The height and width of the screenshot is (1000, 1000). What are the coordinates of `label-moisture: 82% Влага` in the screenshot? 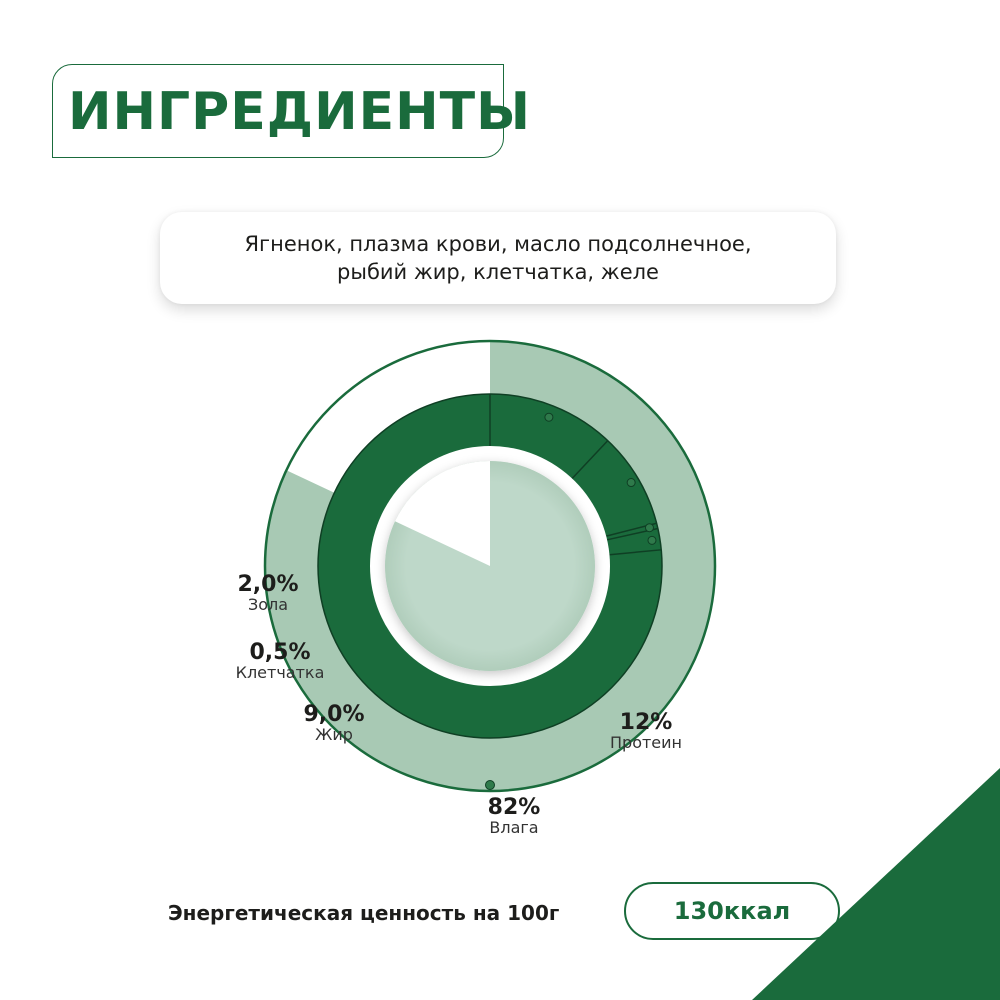 It's located at (514, 816).